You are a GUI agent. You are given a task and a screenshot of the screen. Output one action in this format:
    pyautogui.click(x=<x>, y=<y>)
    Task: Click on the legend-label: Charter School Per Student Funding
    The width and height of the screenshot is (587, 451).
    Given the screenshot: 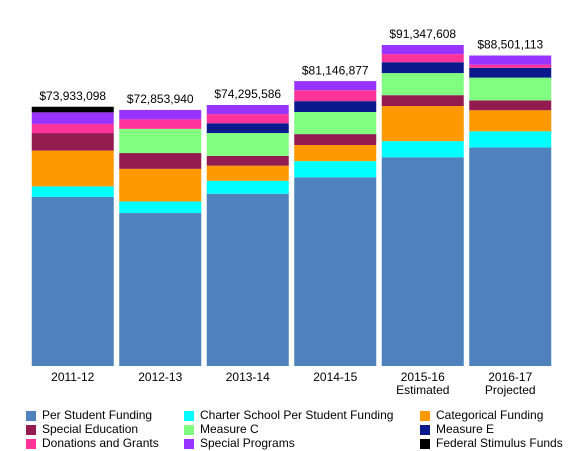 What is the action you would take?
    pyautogui.click(x=296, y=415)
    